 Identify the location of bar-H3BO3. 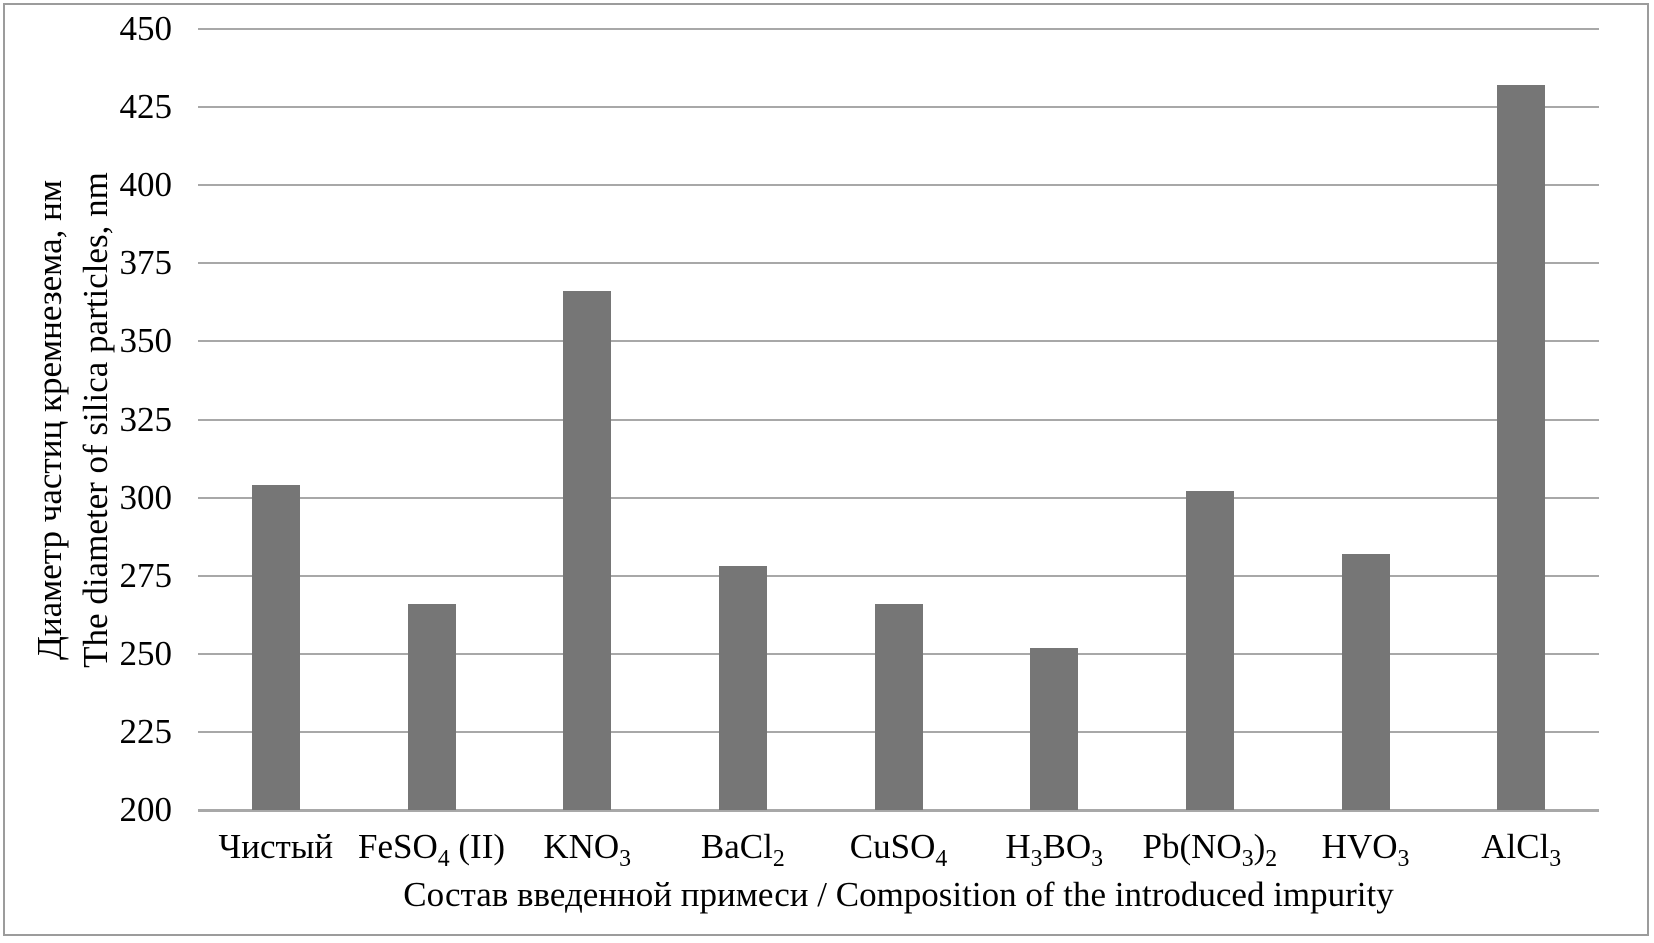
(1054, 728).